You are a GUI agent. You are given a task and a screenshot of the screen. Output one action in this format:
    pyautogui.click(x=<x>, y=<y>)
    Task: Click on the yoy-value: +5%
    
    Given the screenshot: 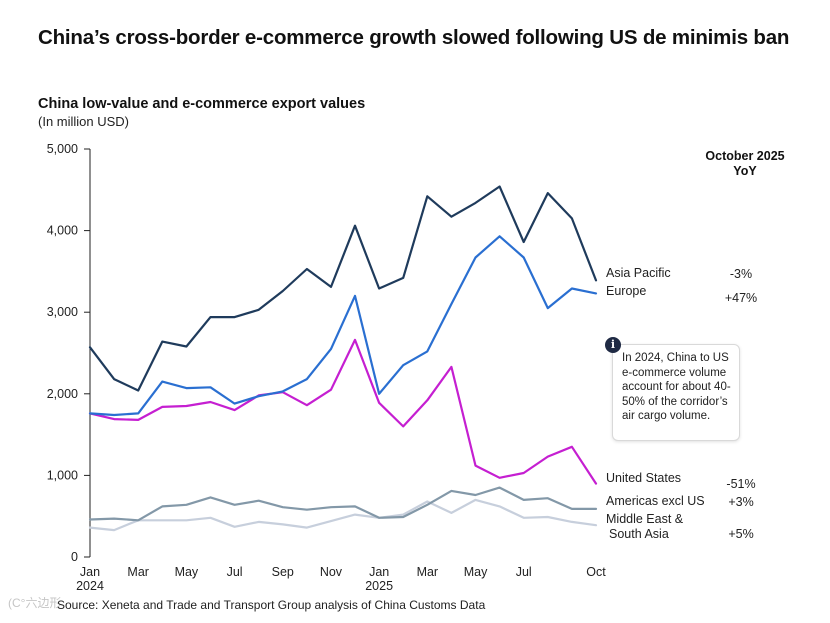 What is the action you would take?
    pyautogui.click(x=740, y=534)
    